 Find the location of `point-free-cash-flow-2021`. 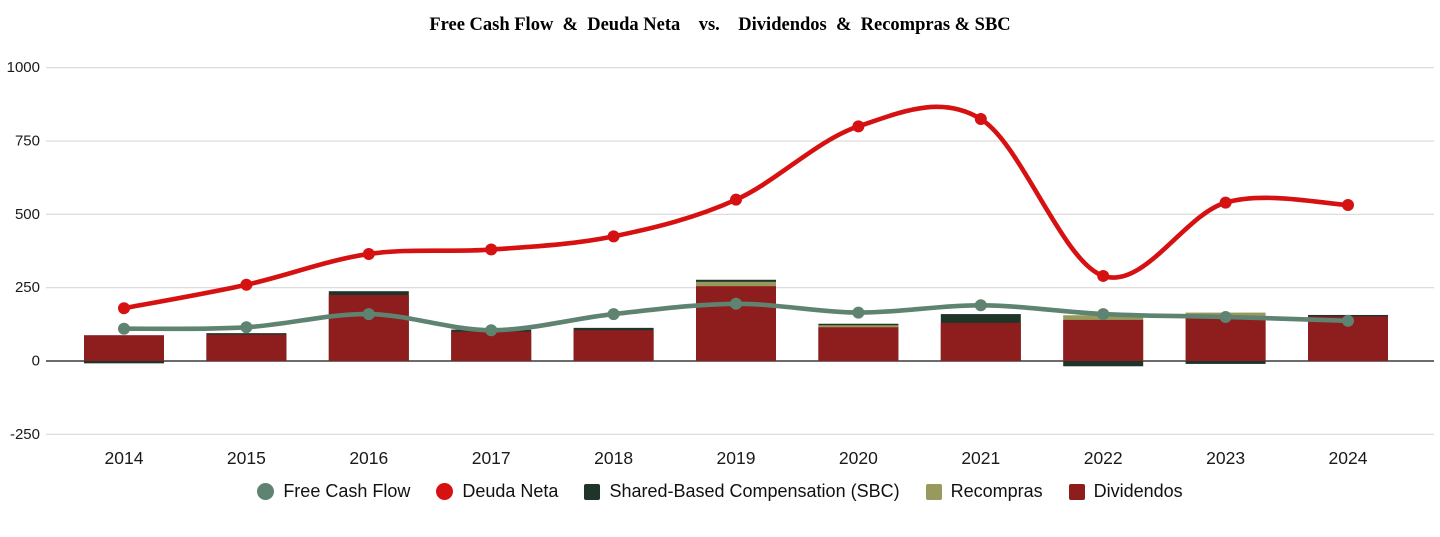

point-free-cash-flow-2021 is located at coordinates (980, 305).